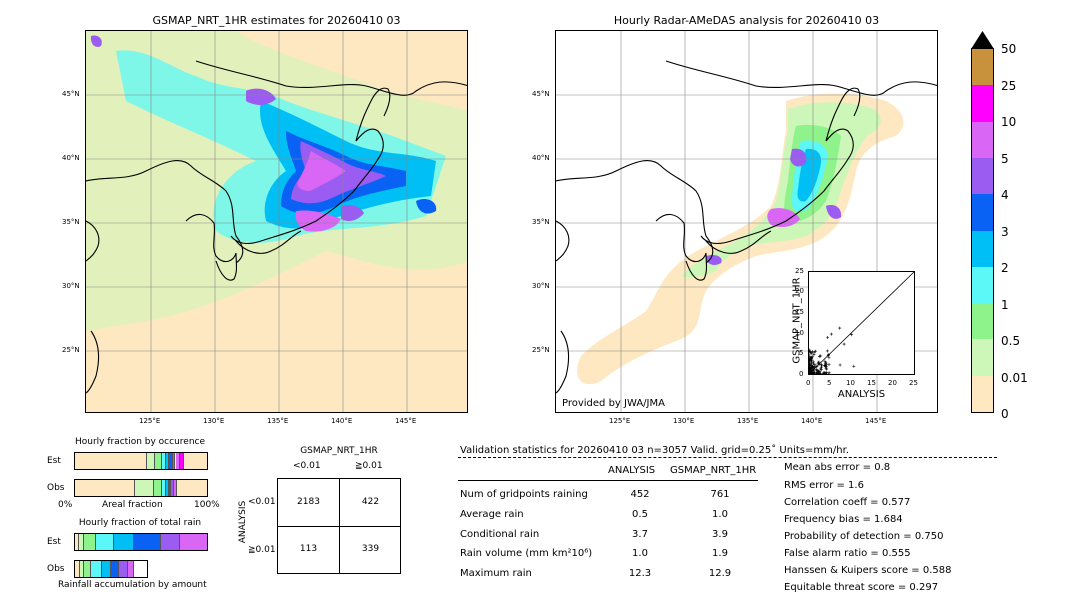  Describe the element at coordinates (808, 383) in the screenshot. I see `scatter-xtick-0: 0` at that location.